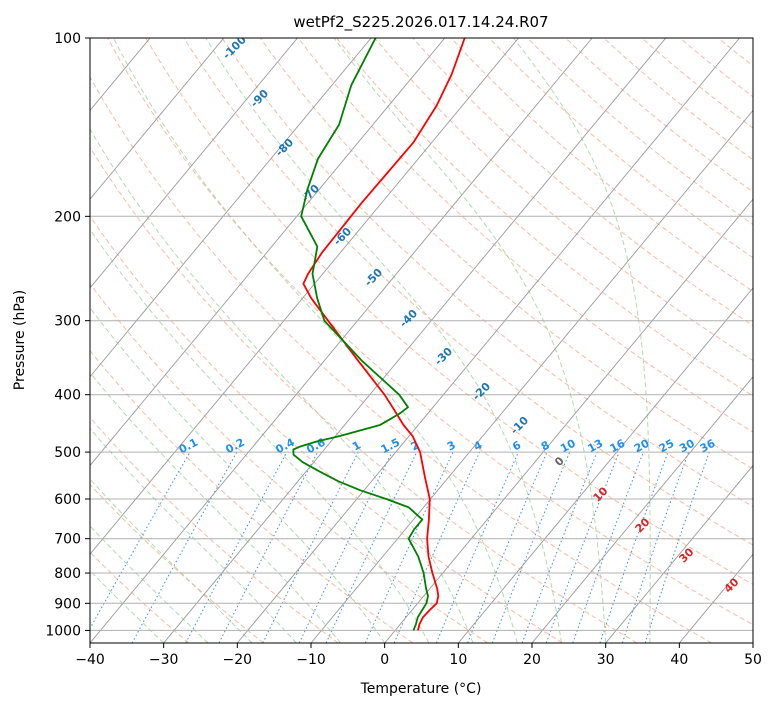 This screenshot has width=775, height=708. I want to click on y-tick-label: 100, so click(67, 39).